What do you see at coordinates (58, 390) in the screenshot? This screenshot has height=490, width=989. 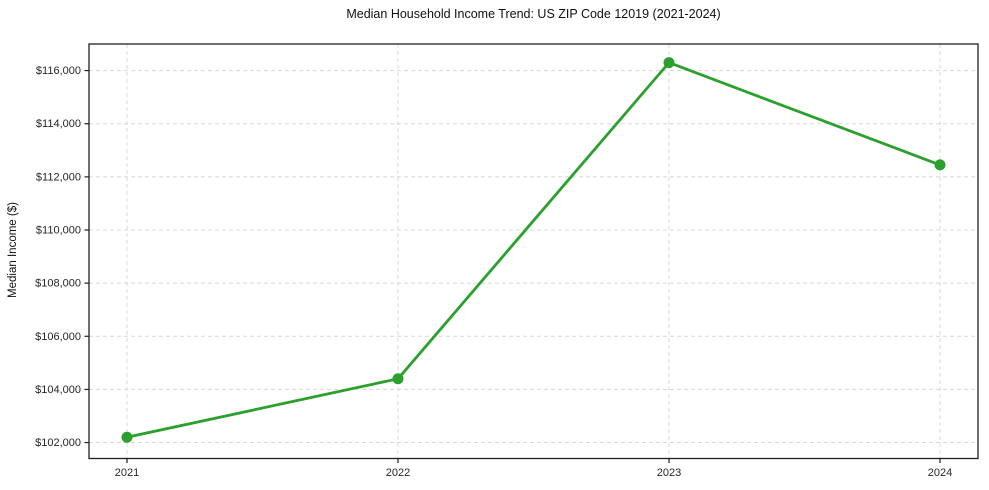 I see `y-tick-label: $104,000` at bounding box center [58, 390].